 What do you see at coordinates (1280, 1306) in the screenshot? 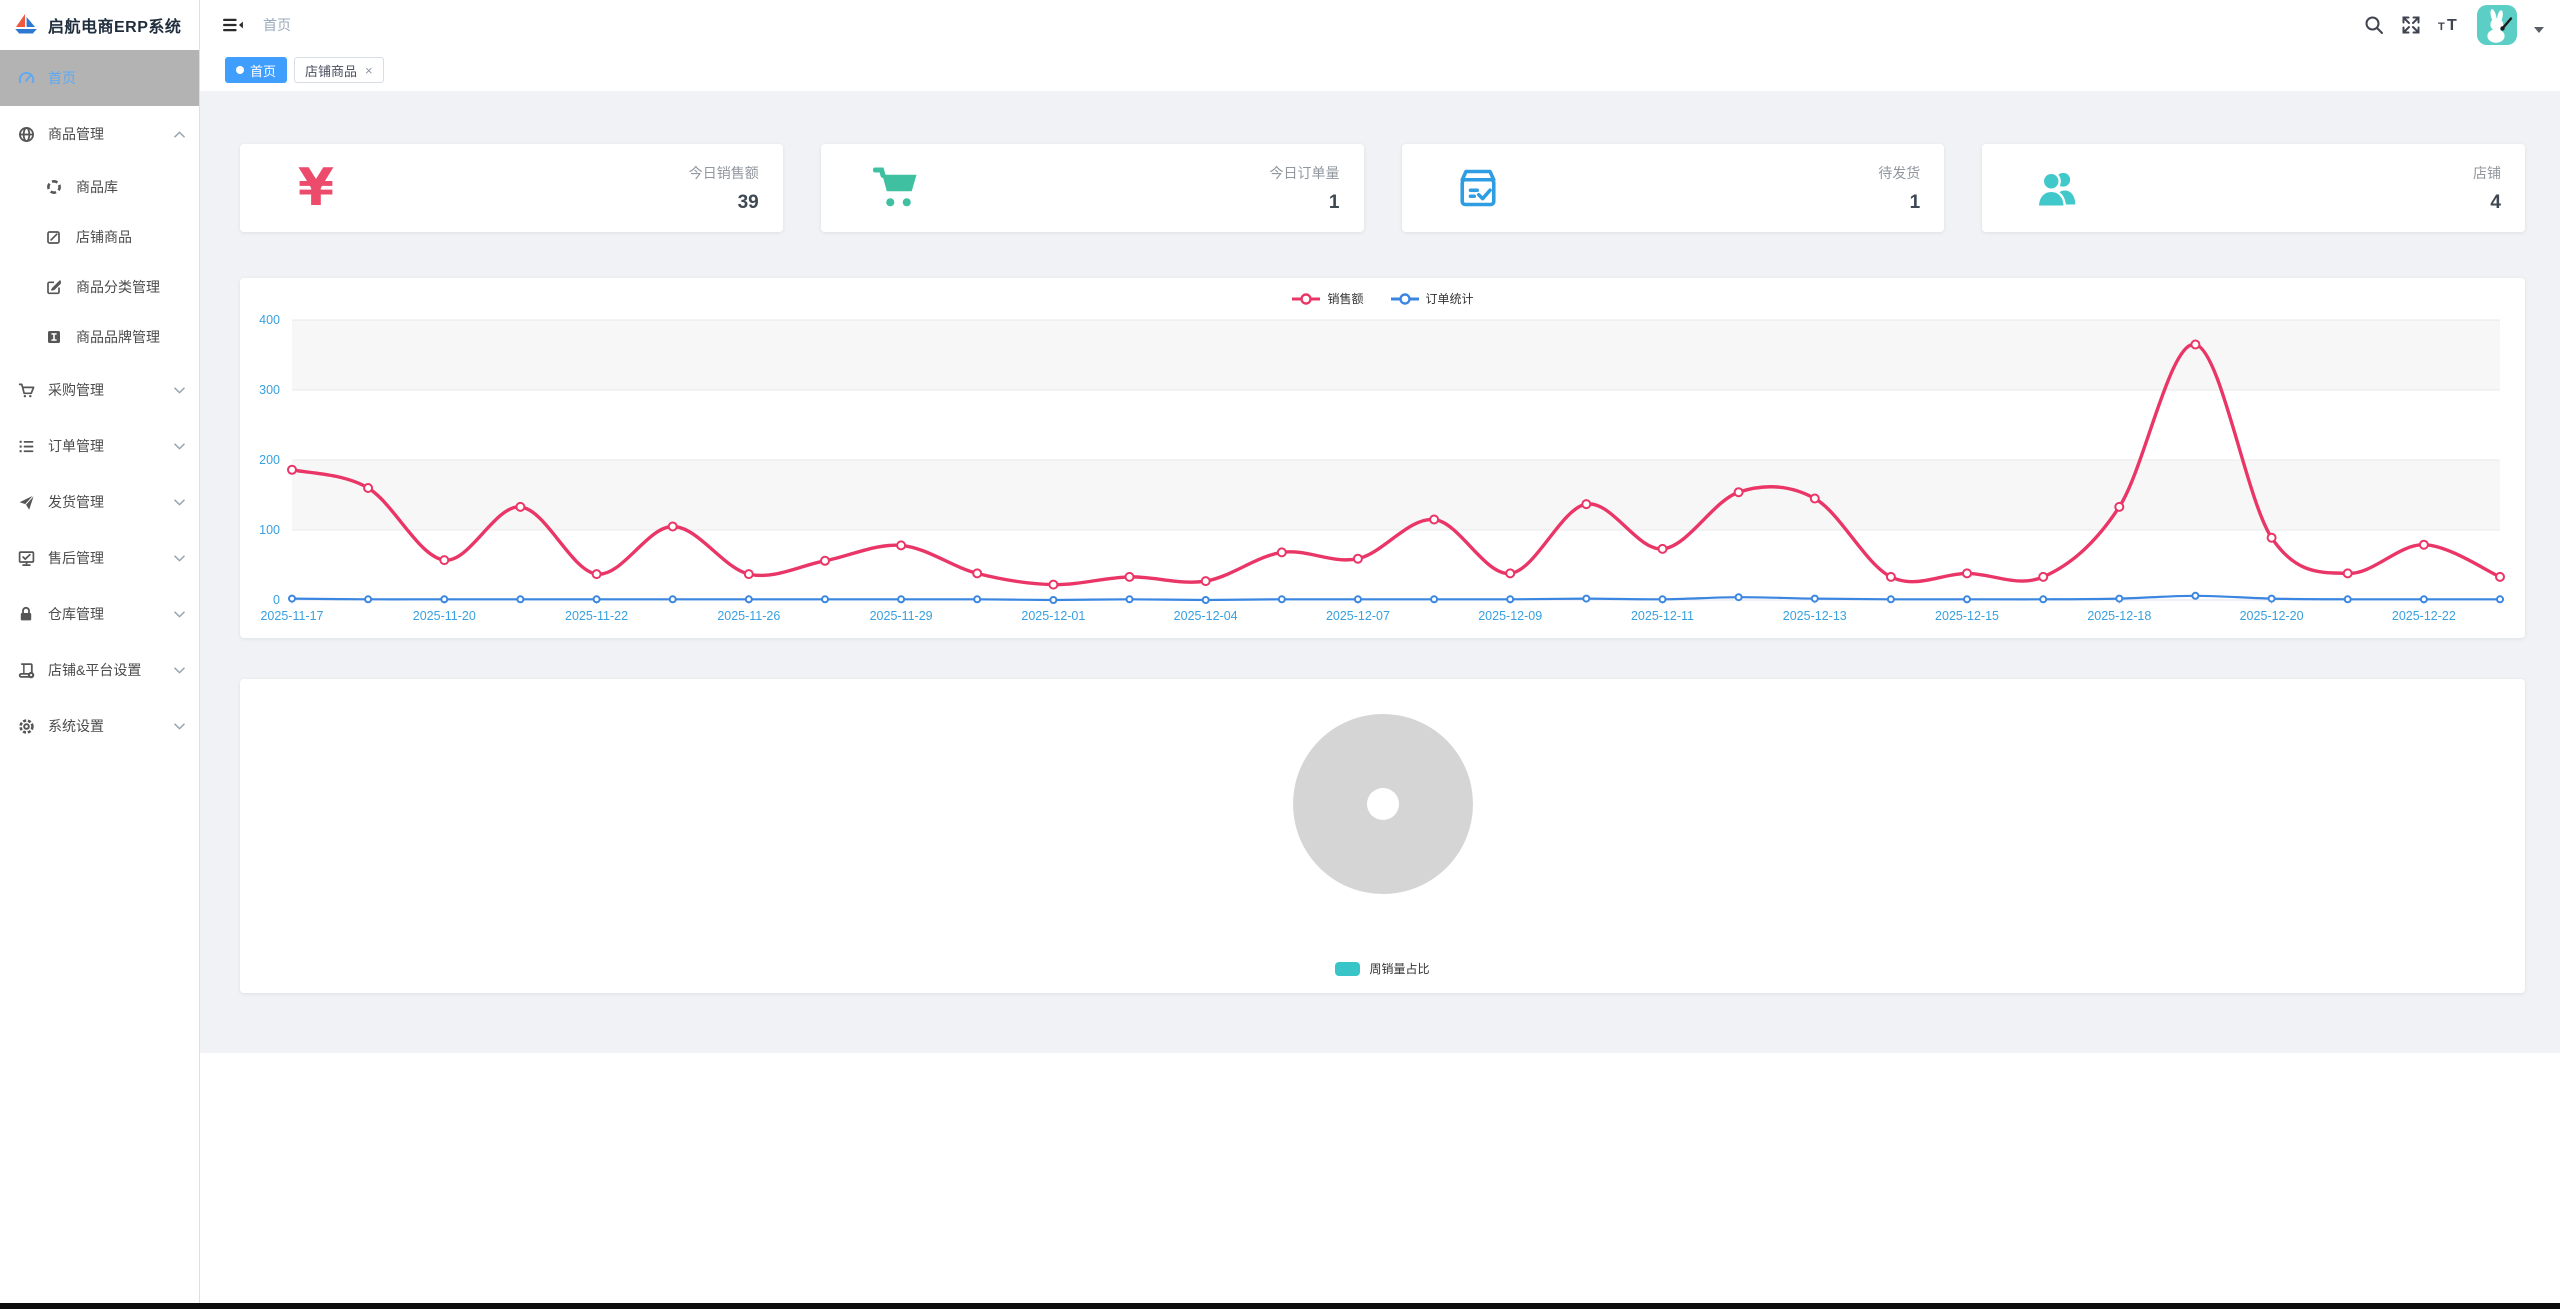
I see `window-bottom-edge` at bounding box center [1280, 1306].